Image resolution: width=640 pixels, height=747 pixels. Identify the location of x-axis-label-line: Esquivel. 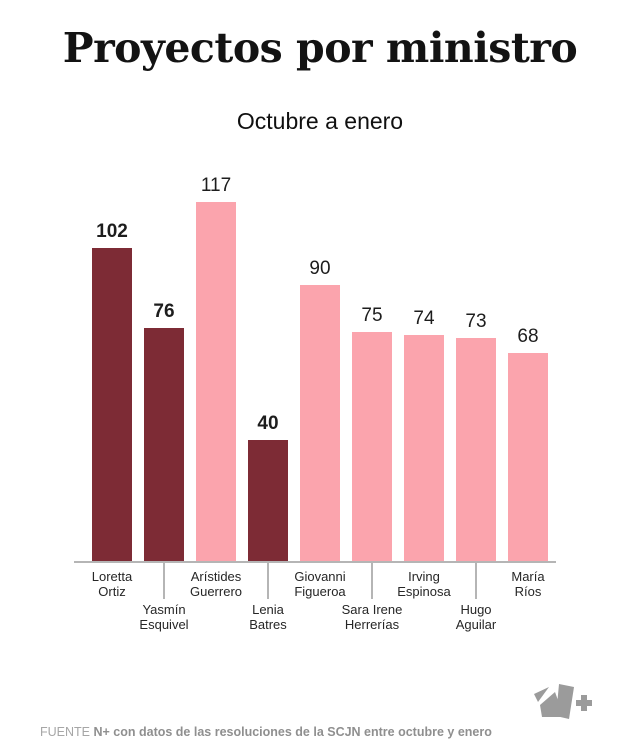
(164, 624).